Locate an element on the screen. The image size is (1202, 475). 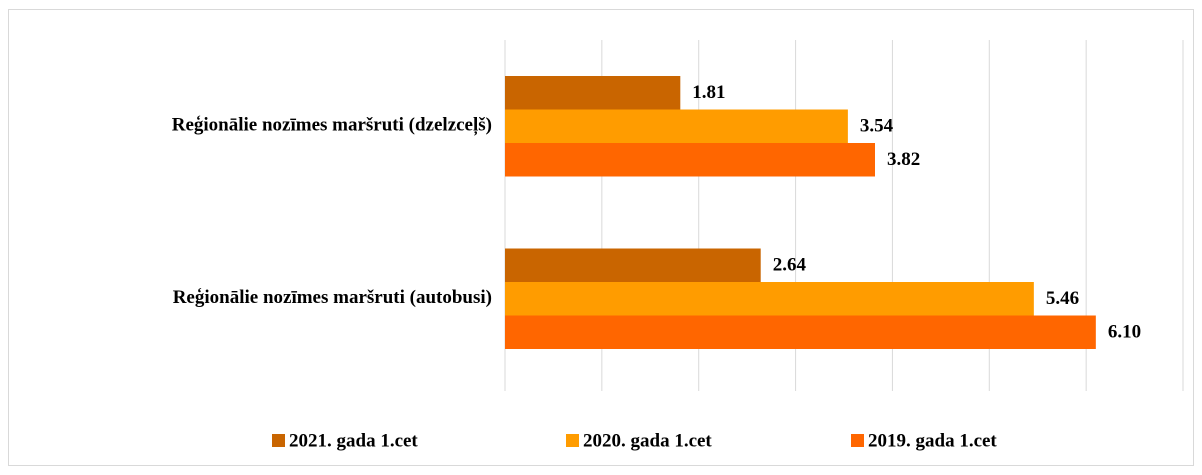
legend-label: 2021. gada 1.cet is located at coordinates (353, 440).